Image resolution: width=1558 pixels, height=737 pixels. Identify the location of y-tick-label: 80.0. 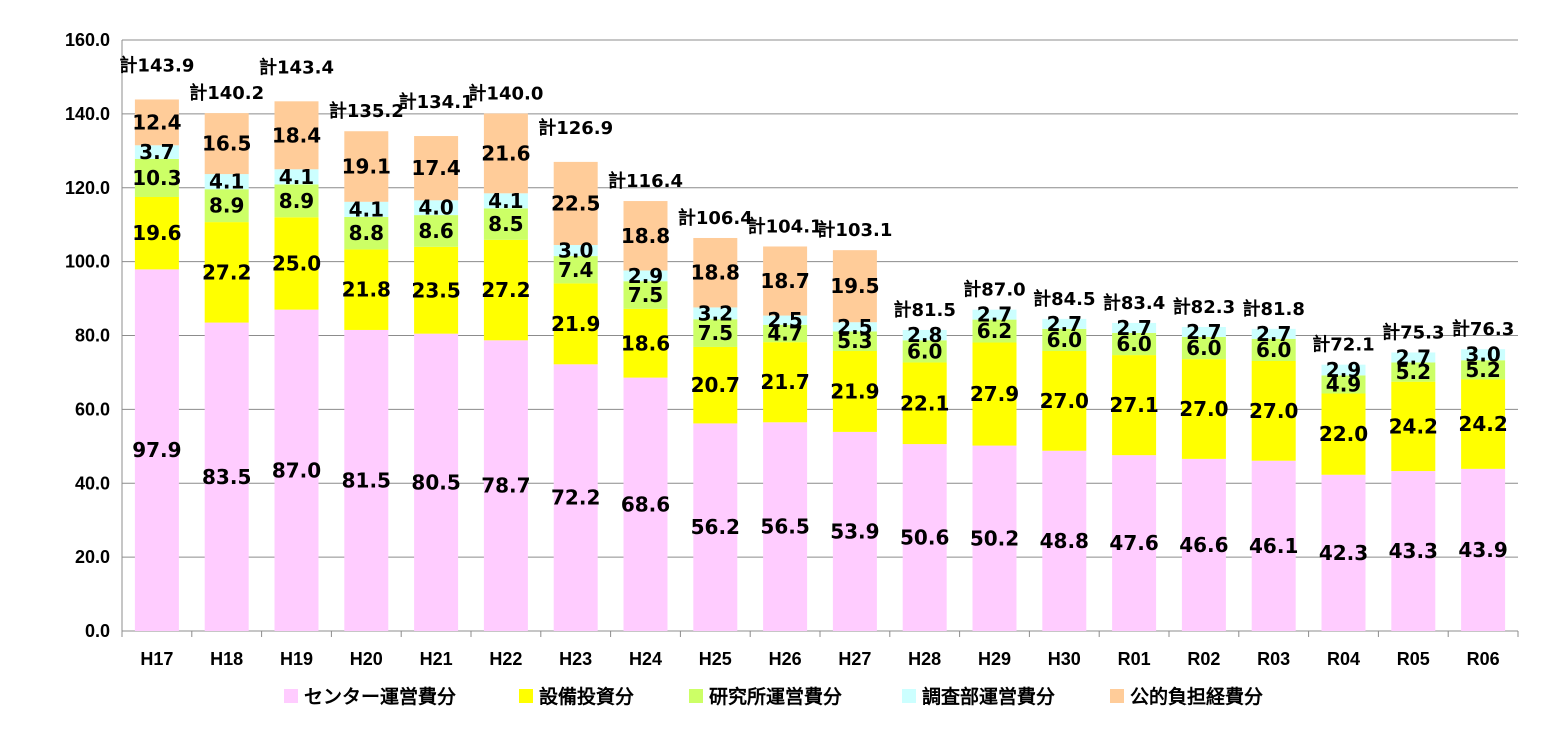
(92, 336).